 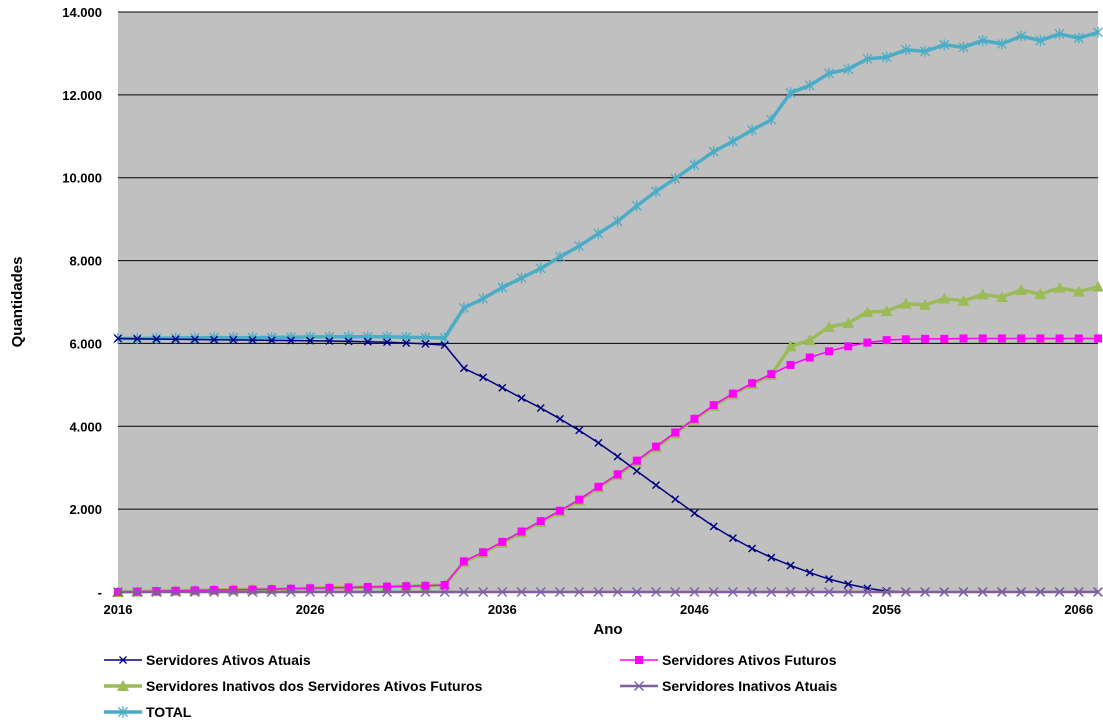 What do you see at coordinates (749, 660) in the screenshot?
I see `legend-label: Servidores Ativos Futuros` at bounding box center [749, 660].